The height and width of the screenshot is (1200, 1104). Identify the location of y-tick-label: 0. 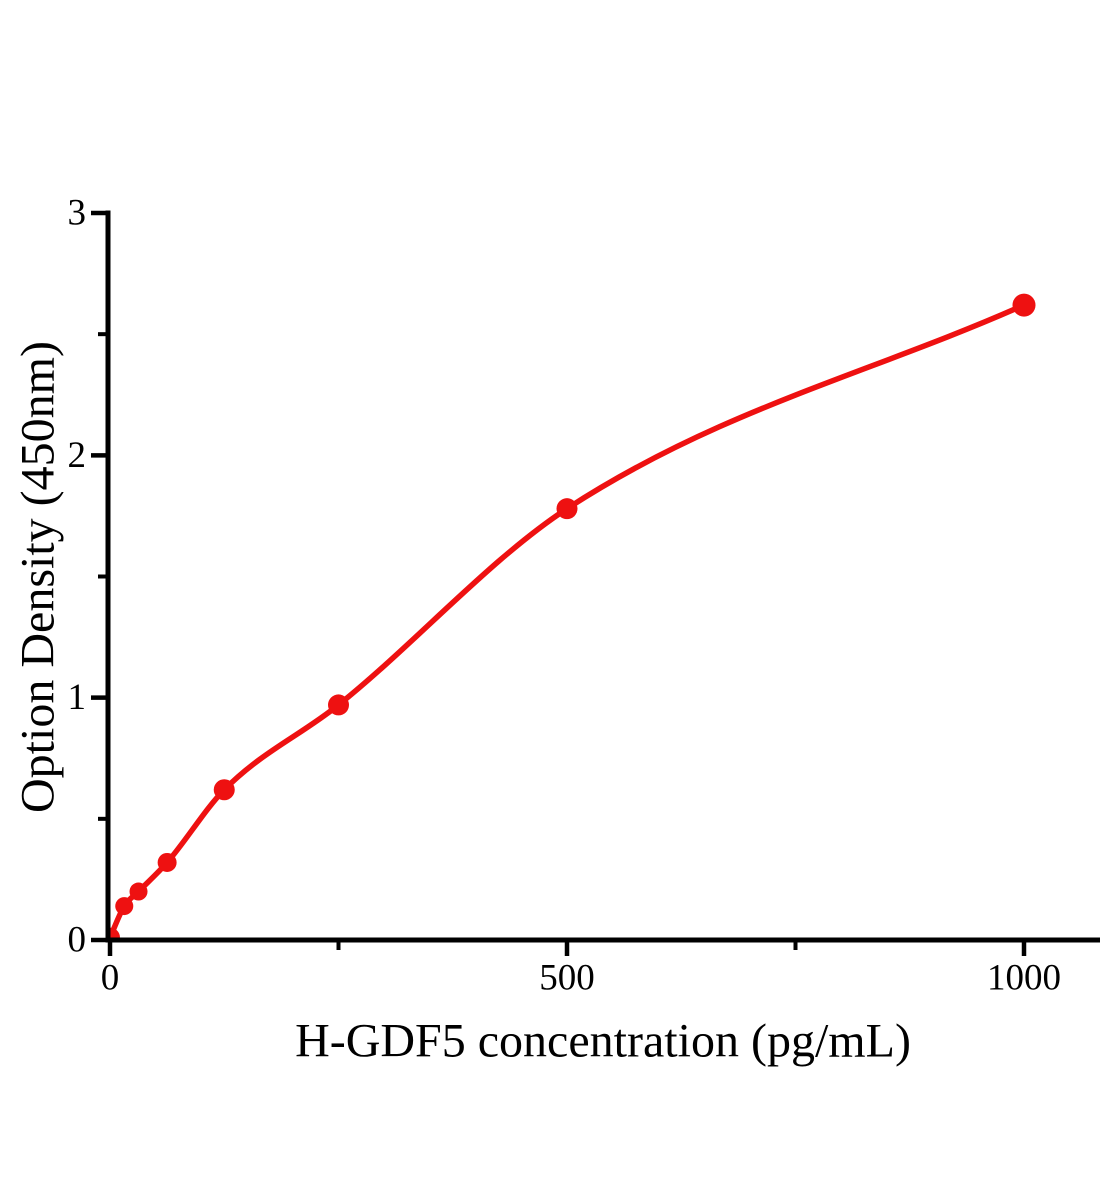
(77, 940).